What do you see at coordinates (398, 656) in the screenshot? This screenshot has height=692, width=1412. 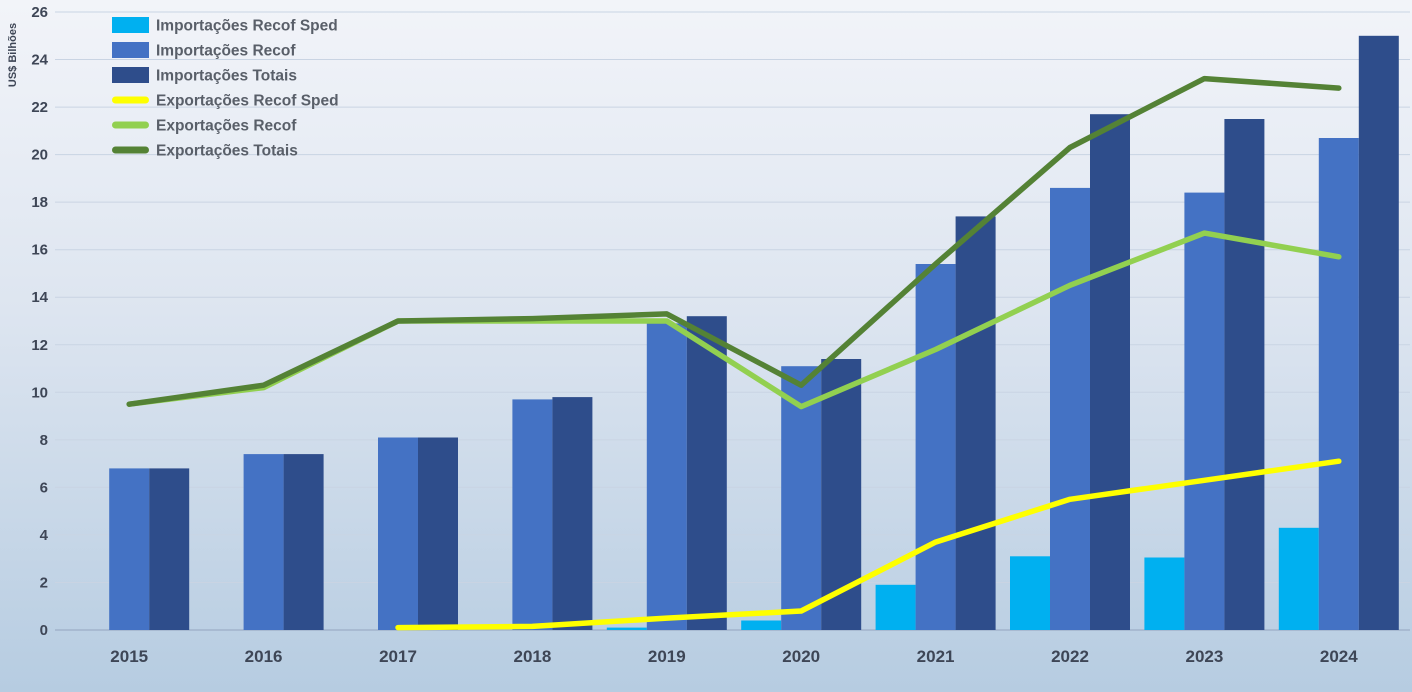 I see `x-tick-label: 2017` at bounding box center [398, 656].